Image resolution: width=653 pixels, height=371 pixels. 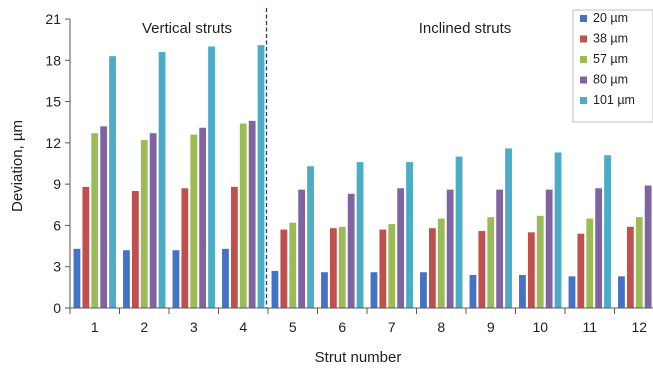 What do you see at coordinates (358, 321) in the screenshot?
I see `x-ticks: 1 2 3 4 5 6 7 8 9 10 11 12` at bounding box center [358, 321].